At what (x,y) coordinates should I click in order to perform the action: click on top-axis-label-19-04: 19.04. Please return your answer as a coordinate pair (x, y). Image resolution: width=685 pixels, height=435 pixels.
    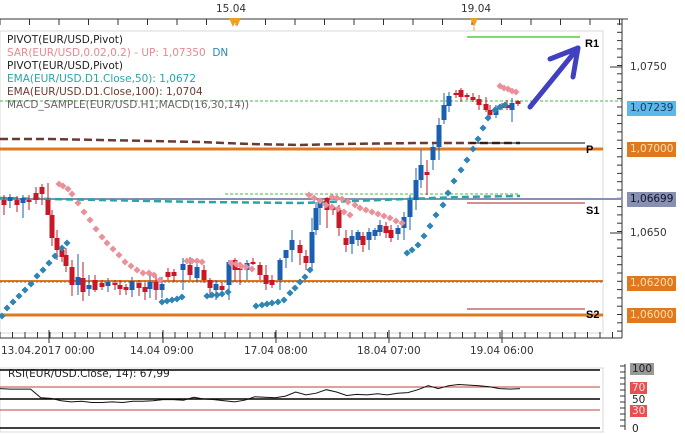
    Looking at the image, I should click on (476, 9).